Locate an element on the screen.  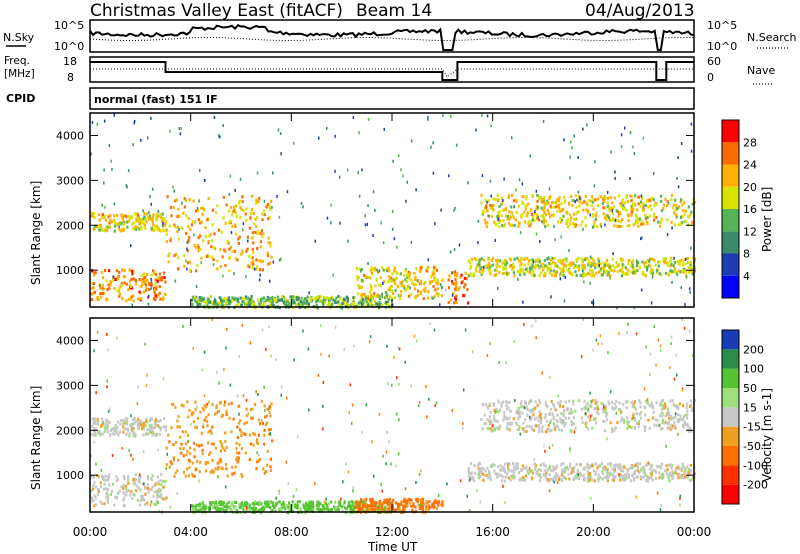
freq-tick-bottom: 8 is located at coordinates (70, 77).